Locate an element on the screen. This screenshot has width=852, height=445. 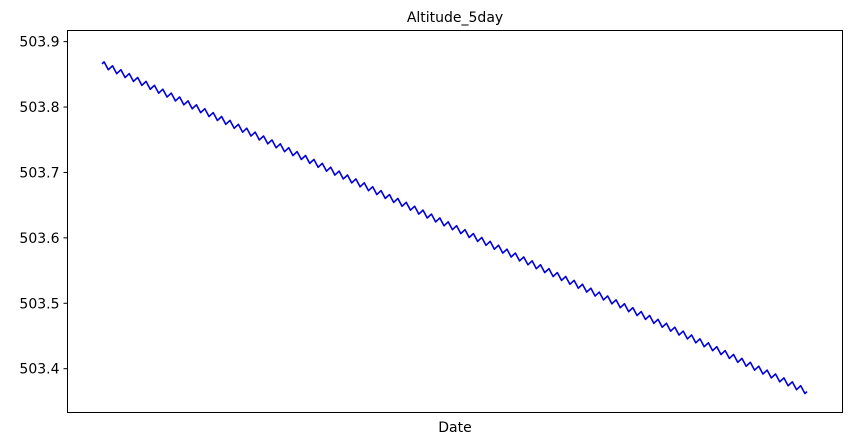
y-tick-label: 503.8 is located at coordinates (39, 108).